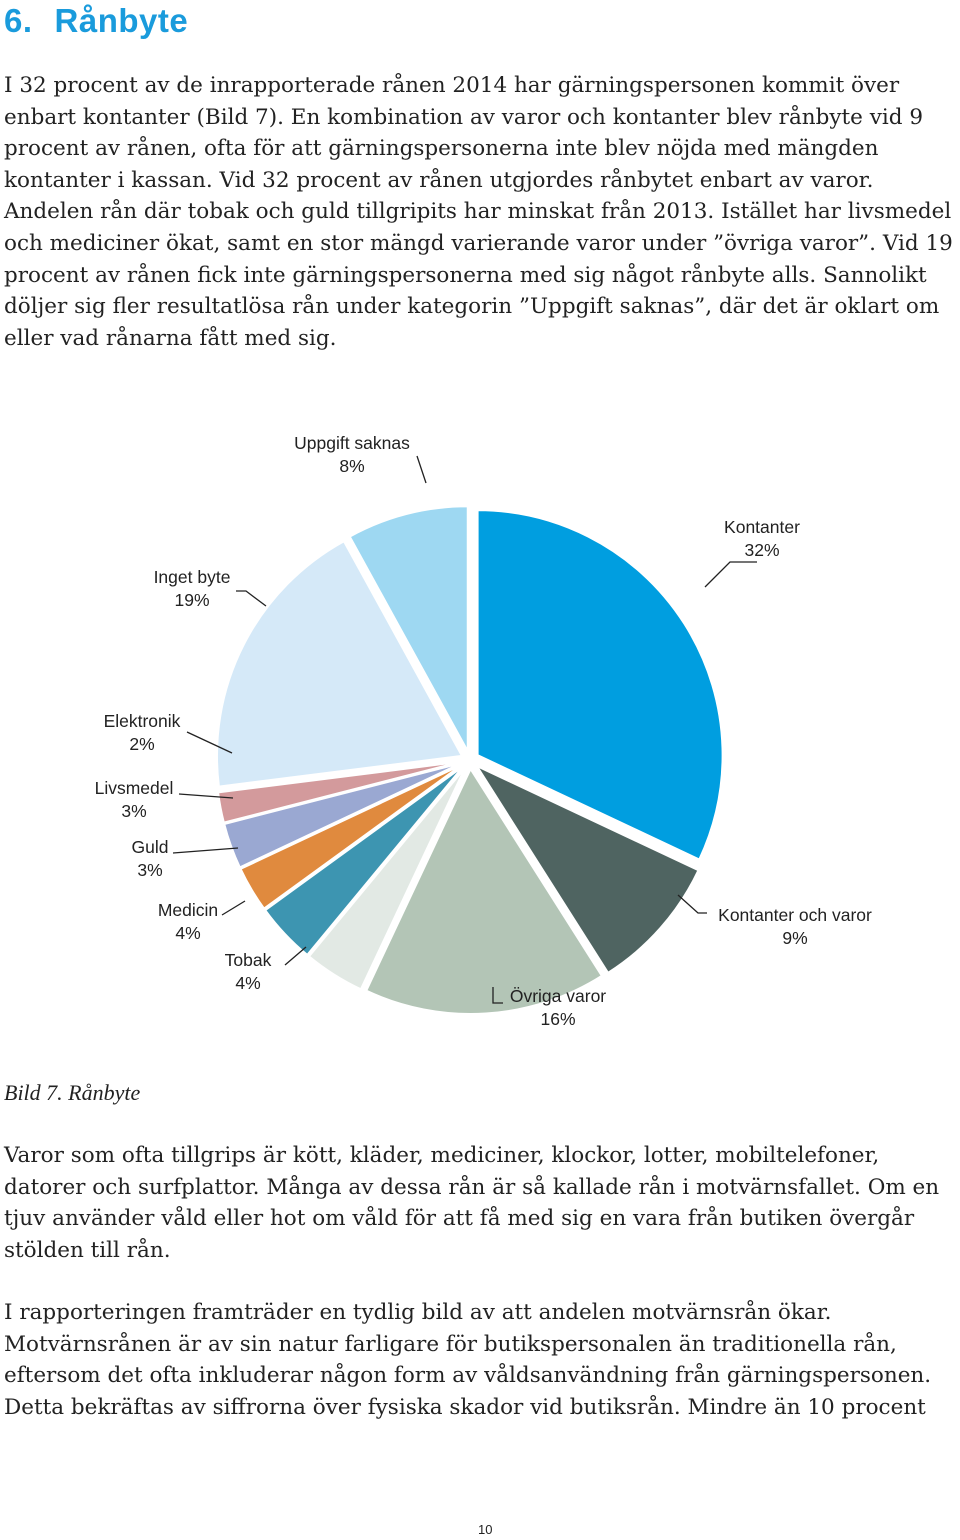  Describe the element at coordinates (209, 742) in the screenshot. I see `leader-line-elektronik` at that location.